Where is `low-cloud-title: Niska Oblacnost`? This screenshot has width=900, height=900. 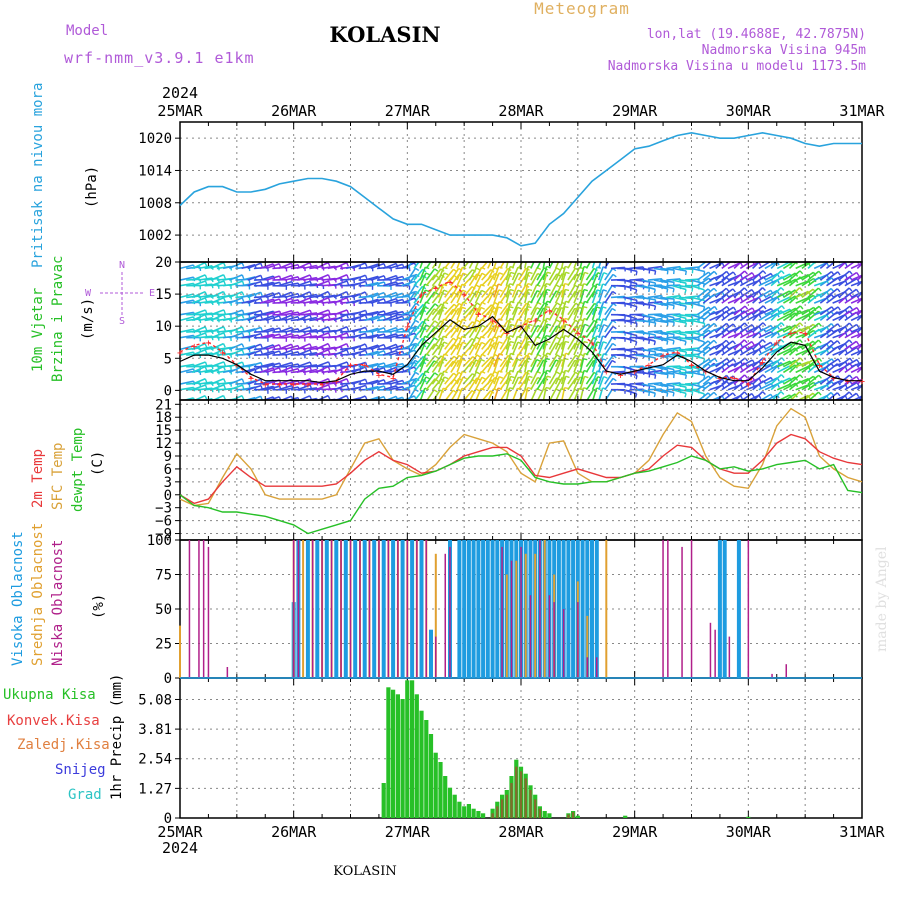
low-cloud-title: Niska Oblacnost is located at coordinates (58, 603).